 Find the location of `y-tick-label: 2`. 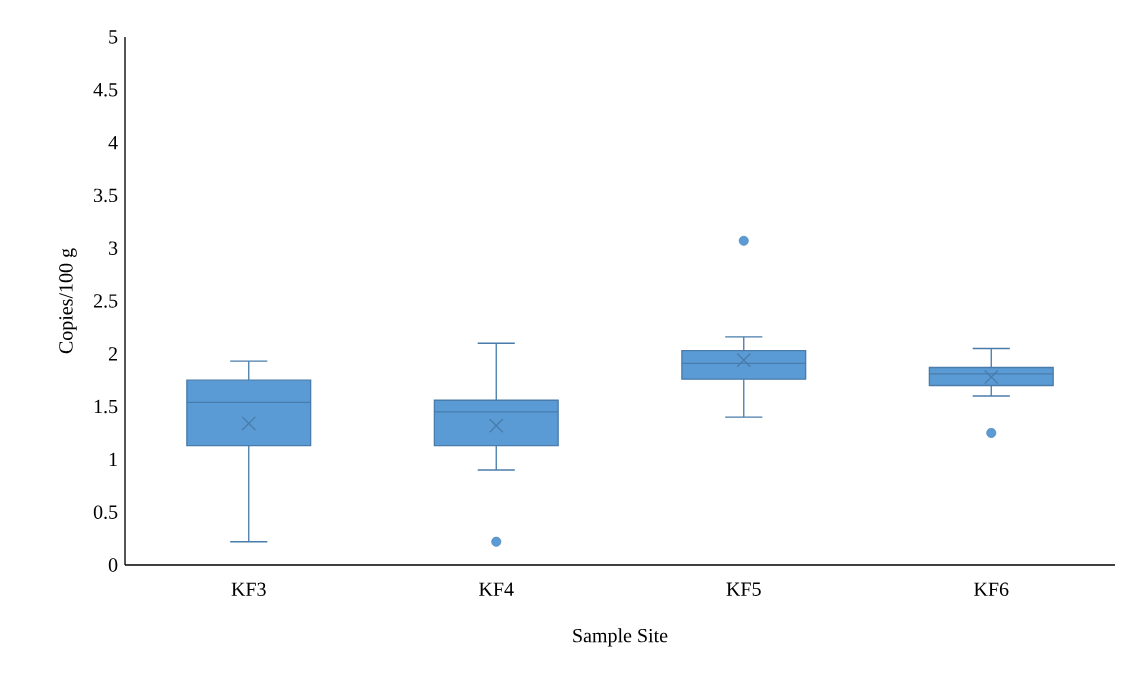

y-tick-label: 2 is located at coordinates (112, 354).